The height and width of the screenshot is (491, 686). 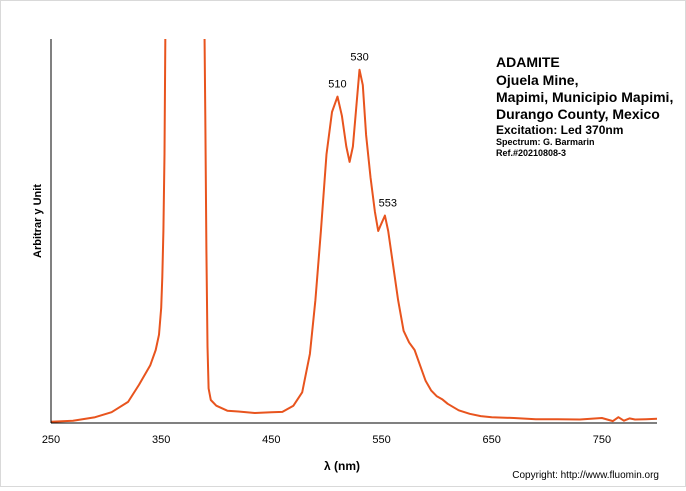 I want to click on peak-label: 553, so click(x=388, y=204).